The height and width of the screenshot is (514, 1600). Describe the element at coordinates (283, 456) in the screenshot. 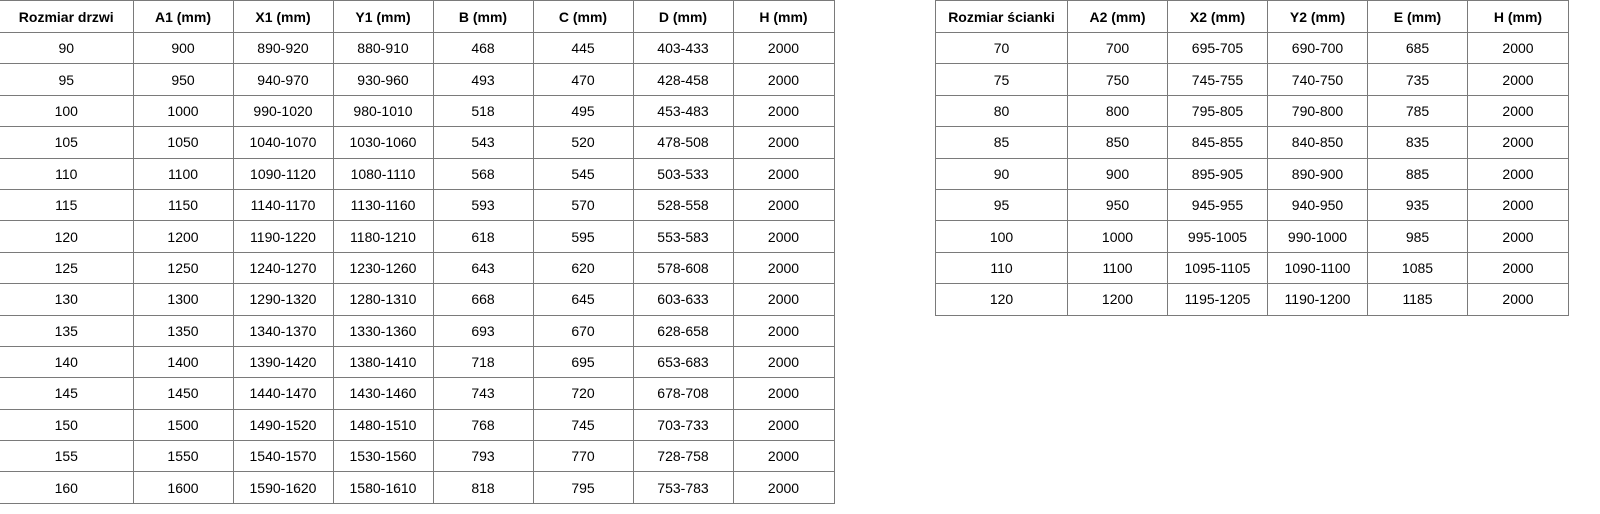

I see `table-cell: 1540-1570` at that location.